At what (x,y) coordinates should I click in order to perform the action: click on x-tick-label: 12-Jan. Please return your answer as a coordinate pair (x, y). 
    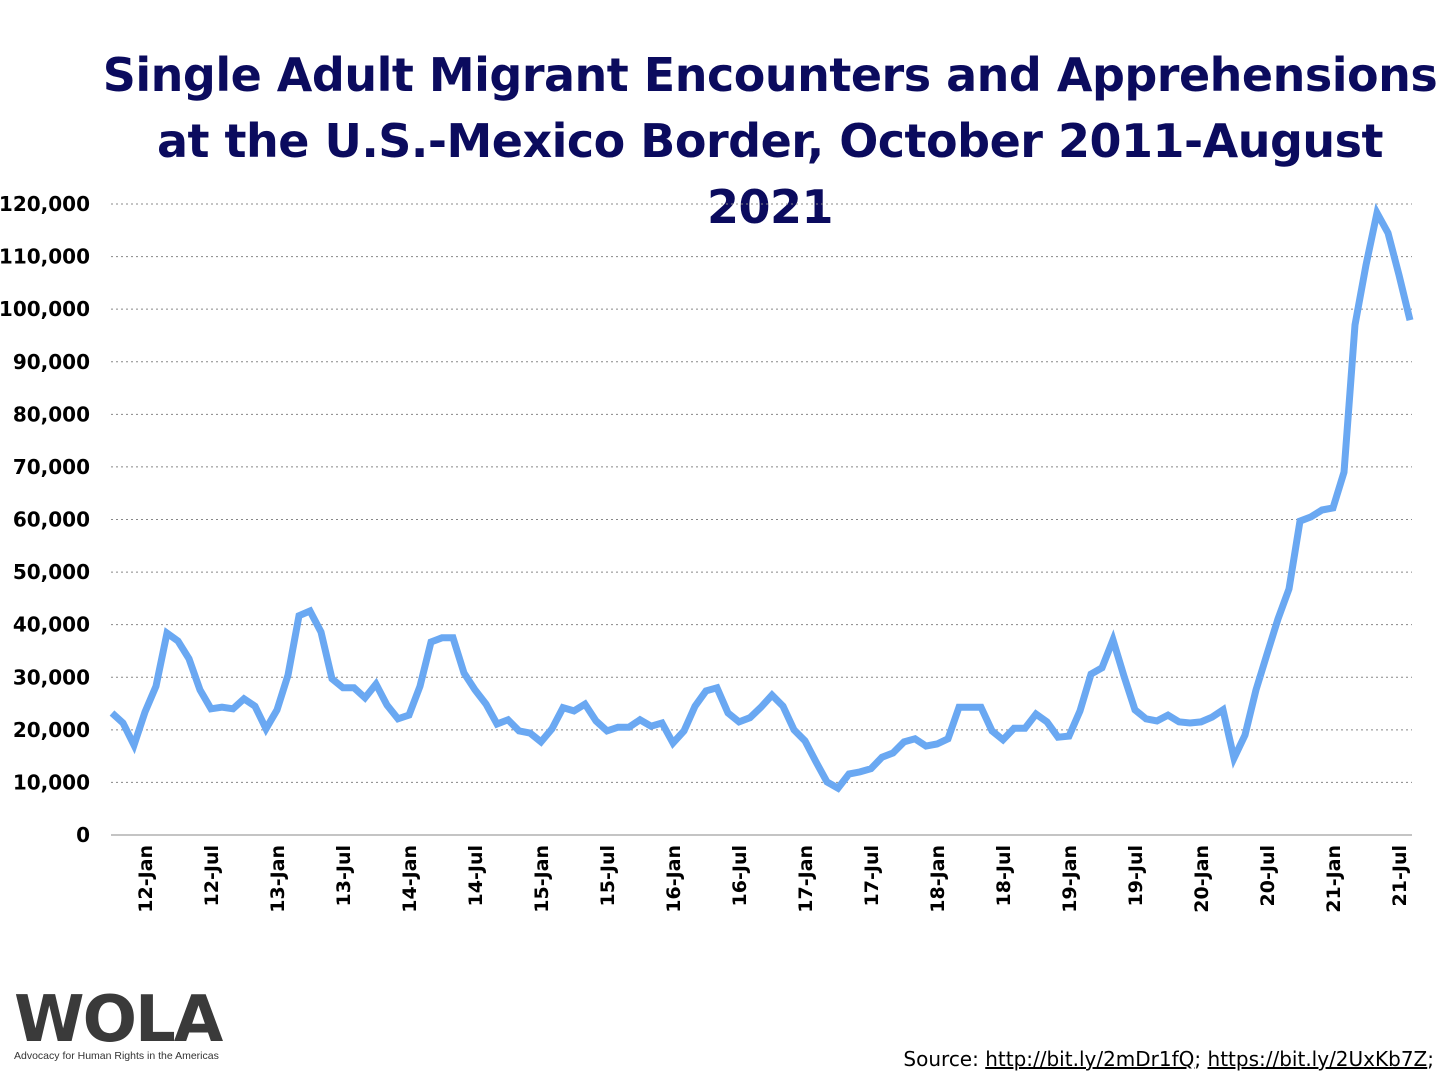
    Looking at the image, I should click on (146, 879).